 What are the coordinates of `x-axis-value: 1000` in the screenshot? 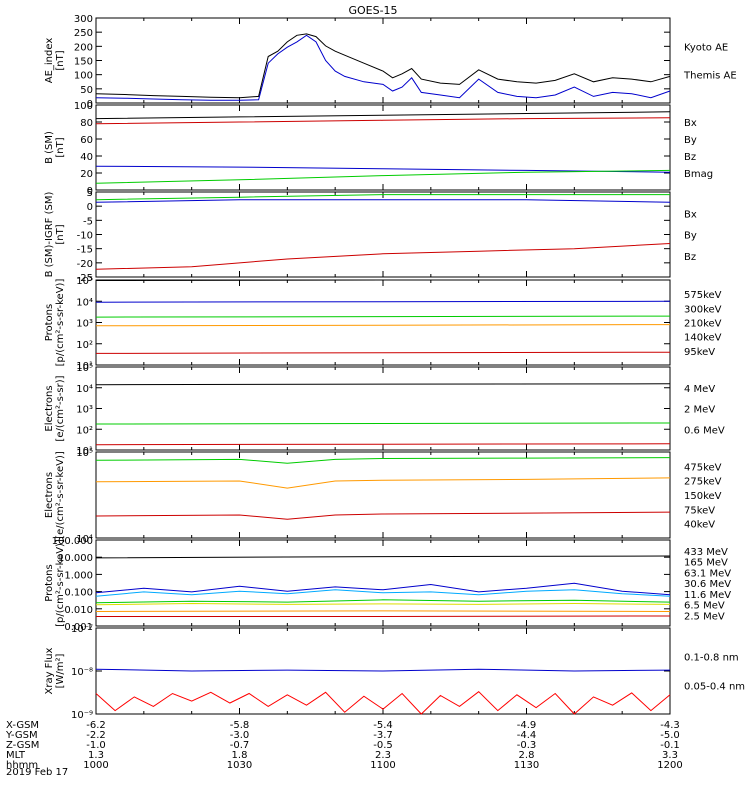 It's located at (95, 765).